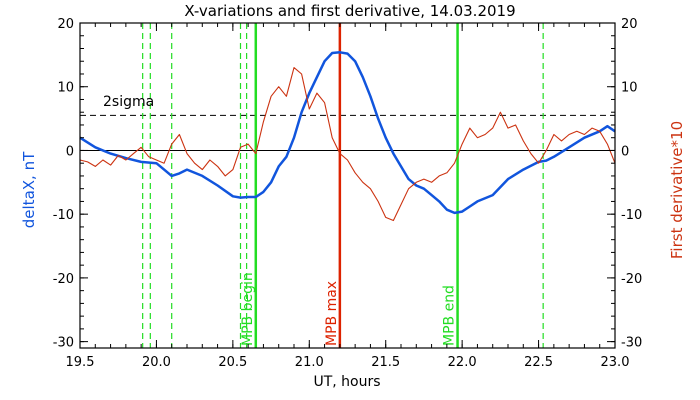 The height and width of the screenshot is (400, 700). What do you see at coordinates (629, 24) in the screenshot?
I see `y-tick-label-right: 20` at bounding box center [629, 24].